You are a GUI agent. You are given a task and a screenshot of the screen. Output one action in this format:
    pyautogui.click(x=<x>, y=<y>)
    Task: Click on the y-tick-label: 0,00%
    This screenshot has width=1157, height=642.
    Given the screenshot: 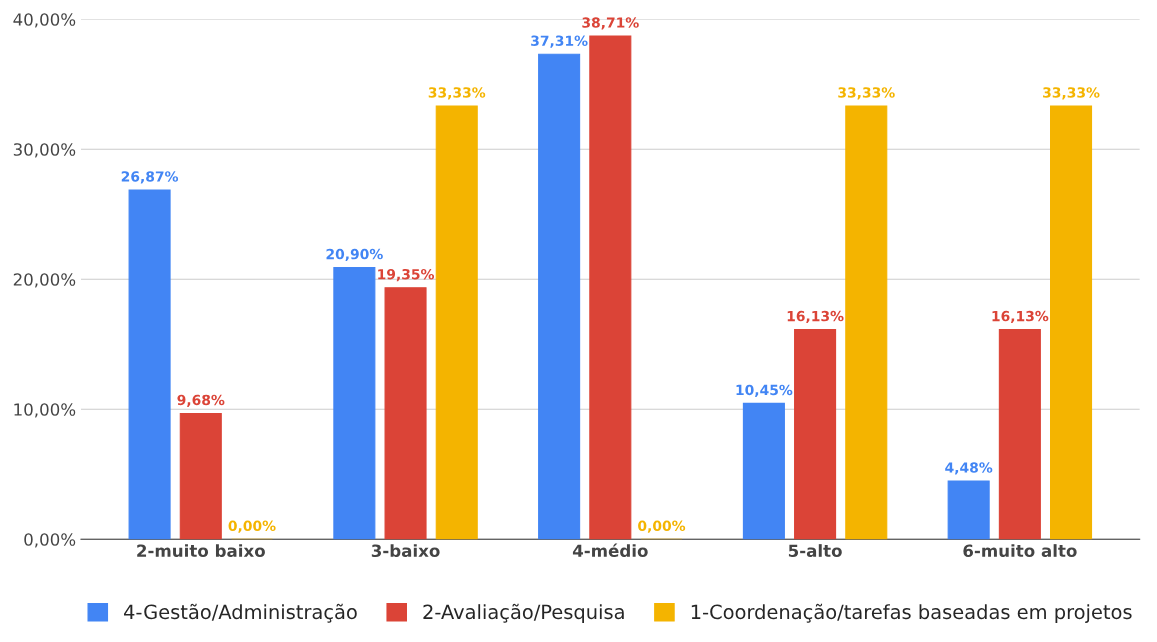 What is the action you would take?
    pyautogui.click(x=50, y=540)
    